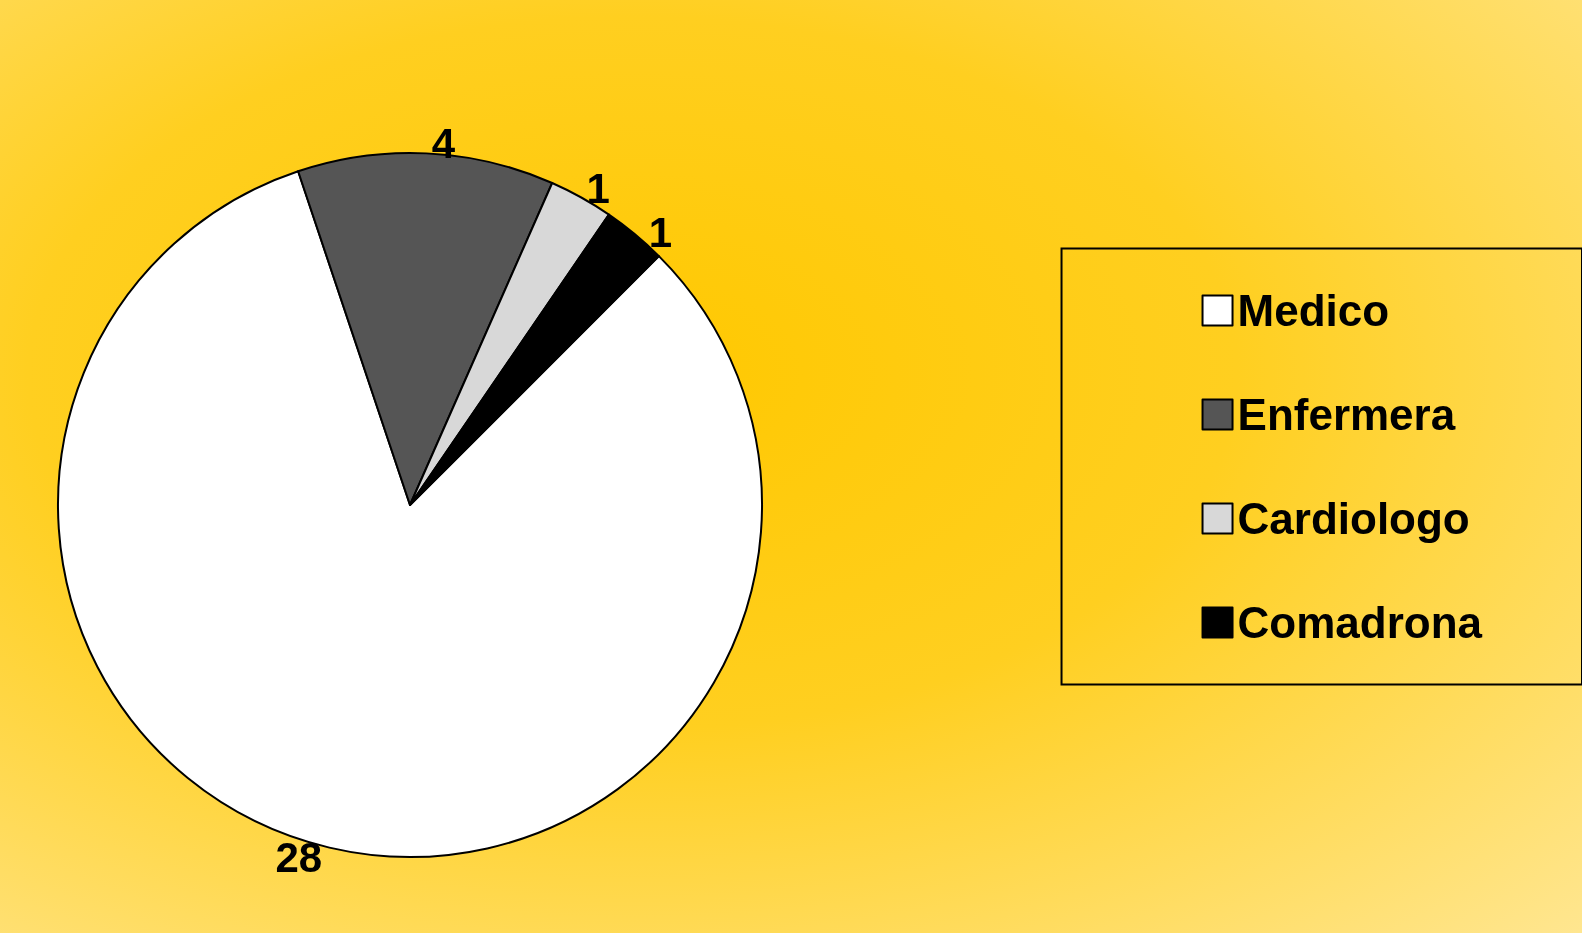 The height and width of the screenshot is (933, 1582). Describe the element at coordinates (1313, 310) in the screenshot. I see `legend-label: Medico` at that location.